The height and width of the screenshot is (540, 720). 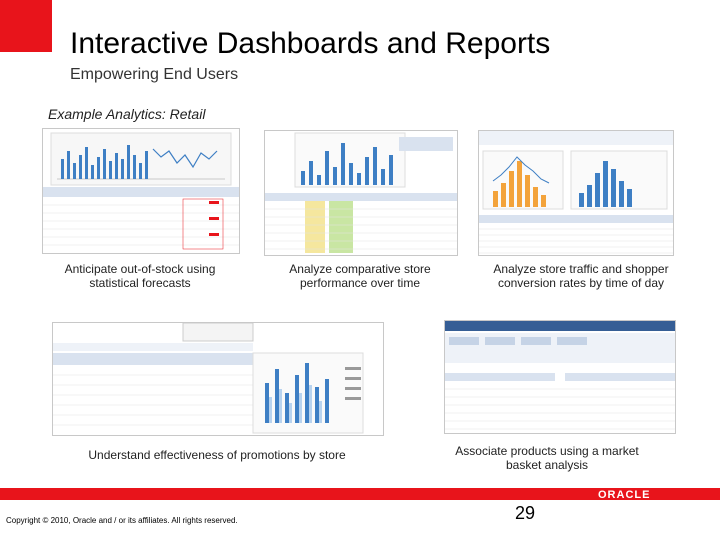 I want to click on promotion-effectiveness-thumbnail, so click(x=218, y=379).